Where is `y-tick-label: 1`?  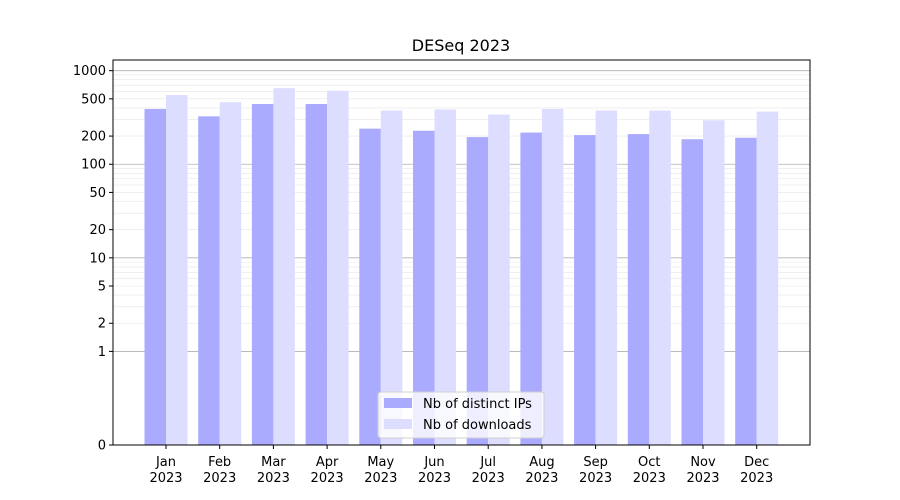
y-tick-label: 1 is located at coordinates (102, 352).